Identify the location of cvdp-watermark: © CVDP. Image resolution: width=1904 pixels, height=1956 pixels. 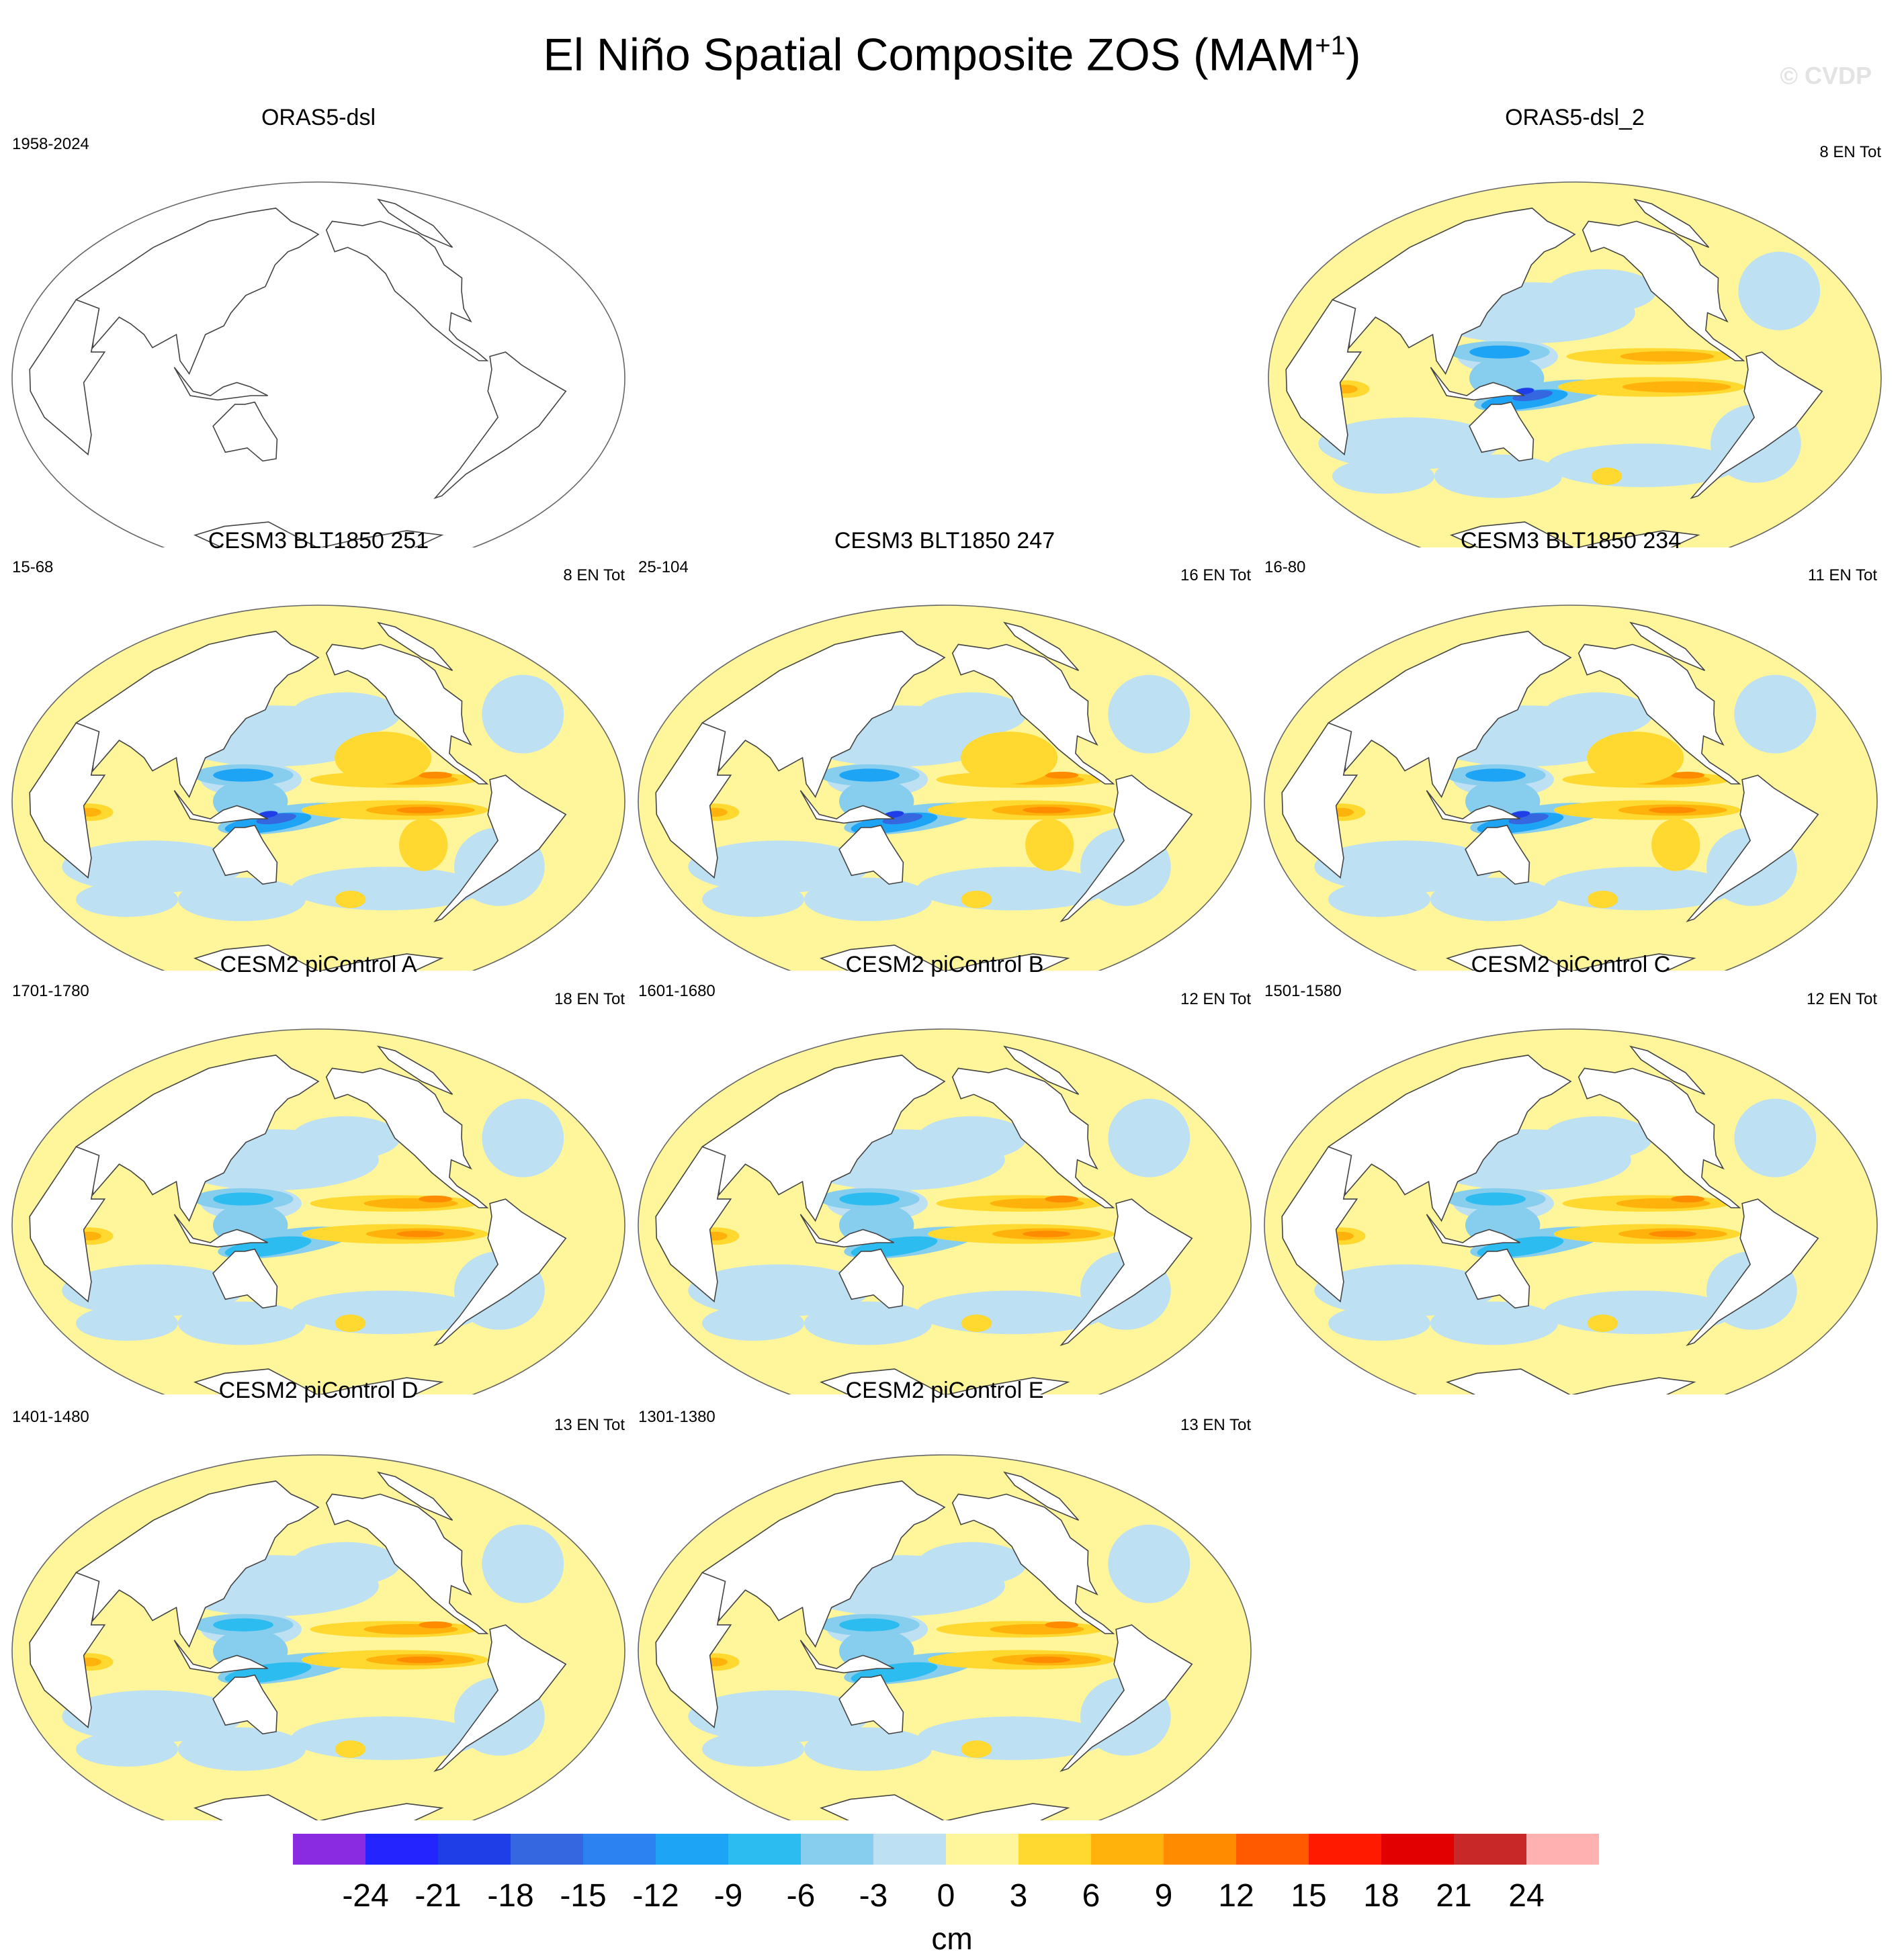
(1826, 75).